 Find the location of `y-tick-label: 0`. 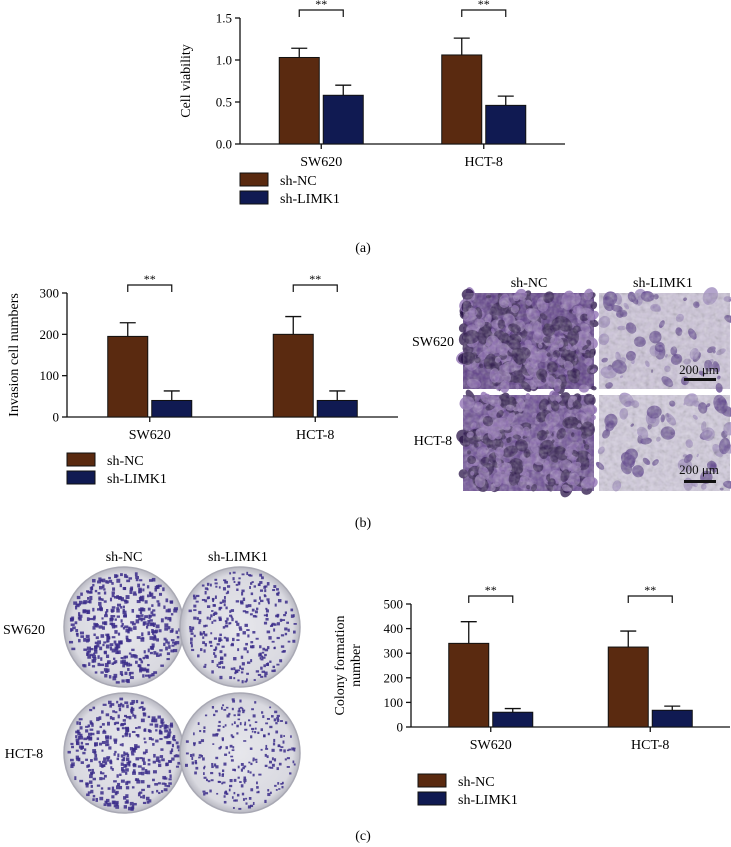

y-tick-label: 0 is located at coordinates (400, 727).